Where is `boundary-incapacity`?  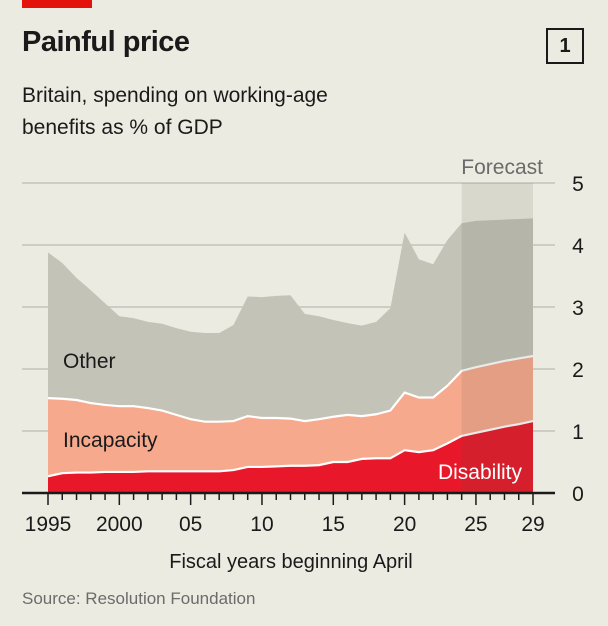 boundary-incapacity is located at coordinates (290, 388).